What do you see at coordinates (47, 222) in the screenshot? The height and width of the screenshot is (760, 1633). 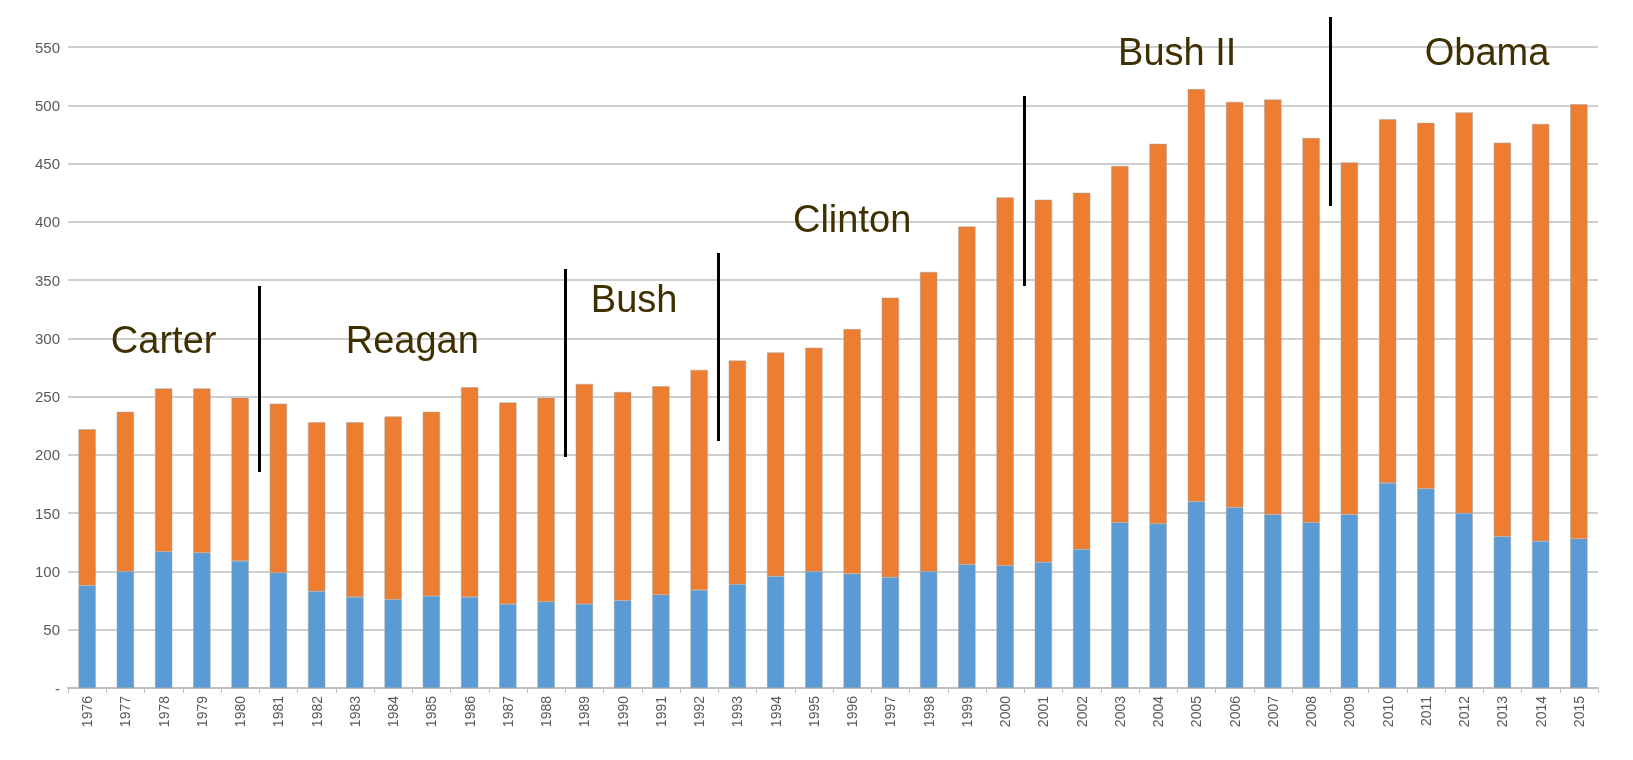 I see `y-tick-label: 400` at bounding box center [47, 222].